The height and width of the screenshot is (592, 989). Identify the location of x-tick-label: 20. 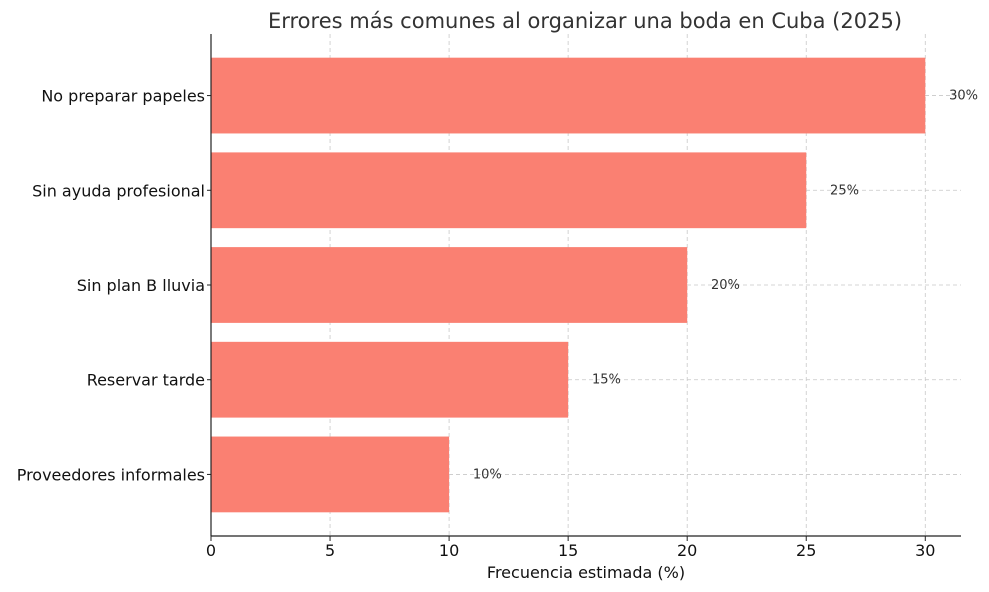
(687, 550).